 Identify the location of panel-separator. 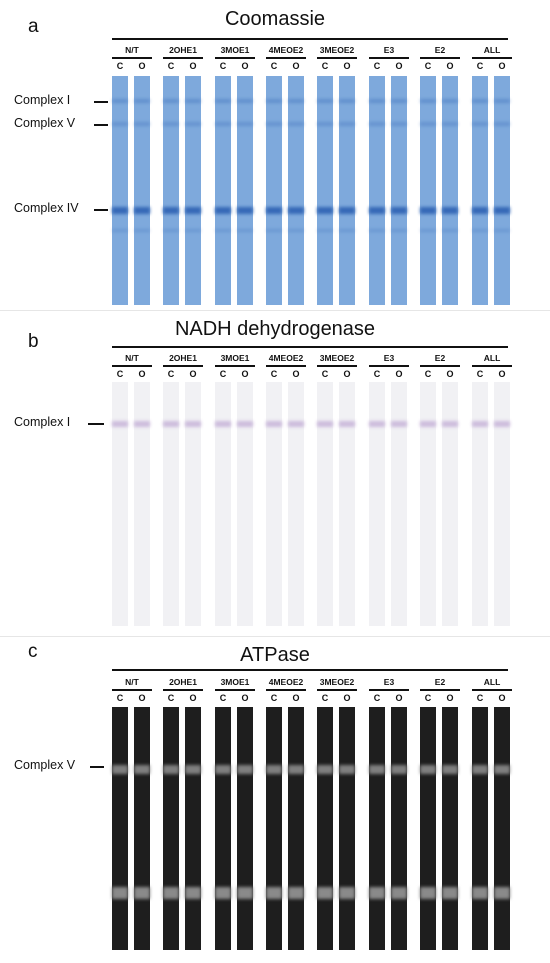
(275, 636).